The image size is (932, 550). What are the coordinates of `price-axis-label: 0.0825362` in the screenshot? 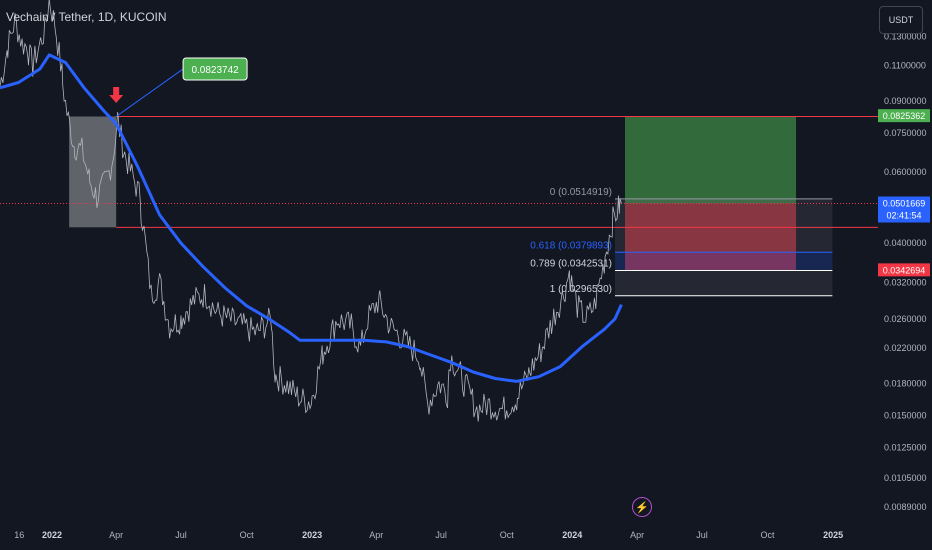 It's located at (904, 116).